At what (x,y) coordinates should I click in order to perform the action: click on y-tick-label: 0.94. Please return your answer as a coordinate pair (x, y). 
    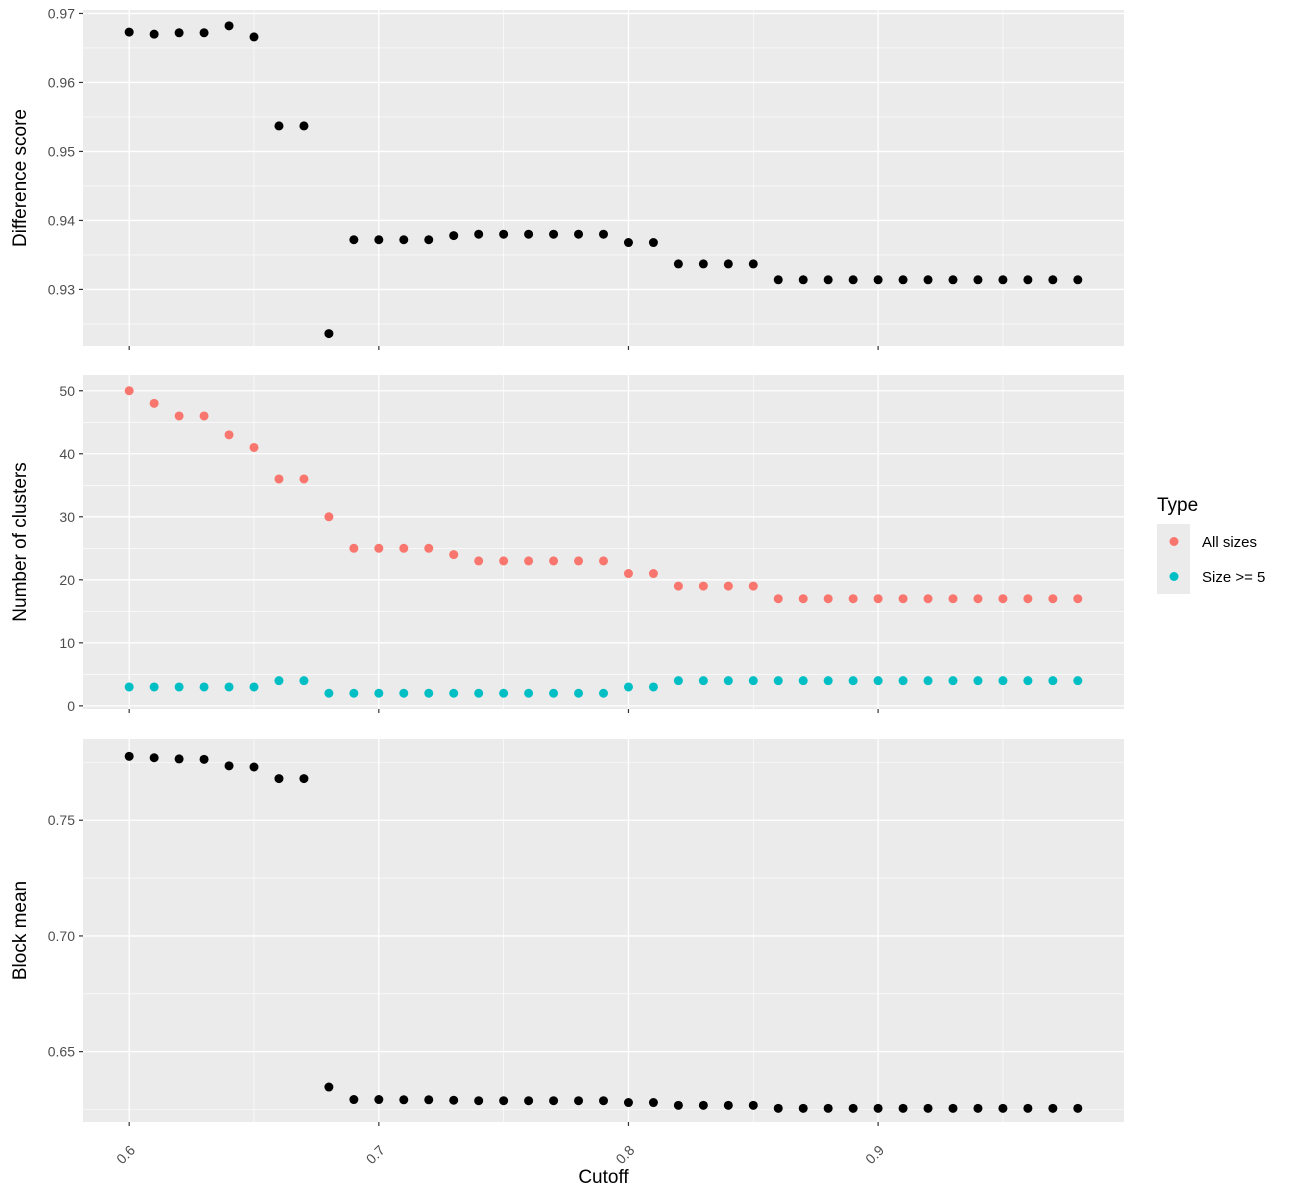
    Looking at the image, I should click on (61, 220).